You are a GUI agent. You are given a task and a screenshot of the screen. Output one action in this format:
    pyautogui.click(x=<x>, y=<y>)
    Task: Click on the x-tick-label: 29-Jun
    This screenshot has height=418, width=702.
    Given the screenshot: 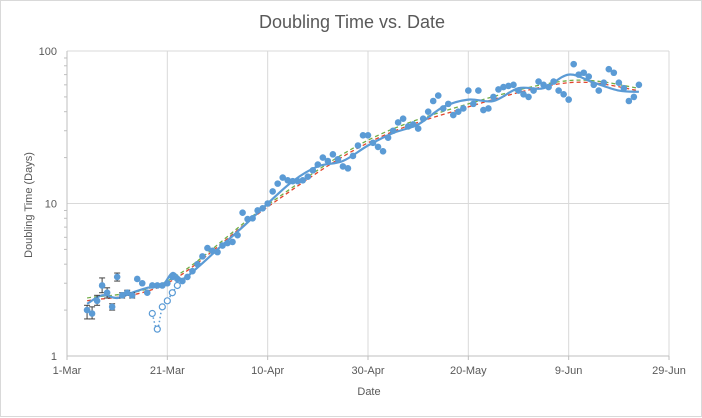 What is the action you would take?
    pyautogui.click(x=669, y=371)
    